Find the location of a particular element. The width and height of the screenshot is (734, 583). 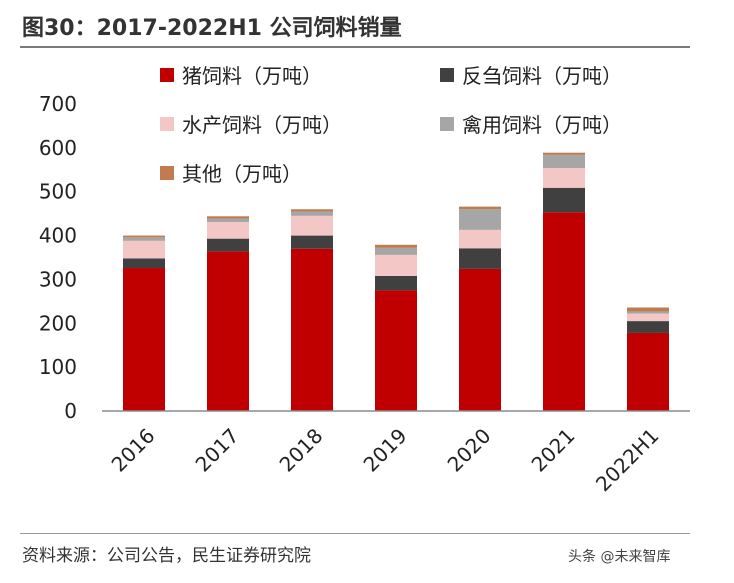

source-note: 资料来源：公司公告，民生证券研究院 is located at coordinates (166, 556).